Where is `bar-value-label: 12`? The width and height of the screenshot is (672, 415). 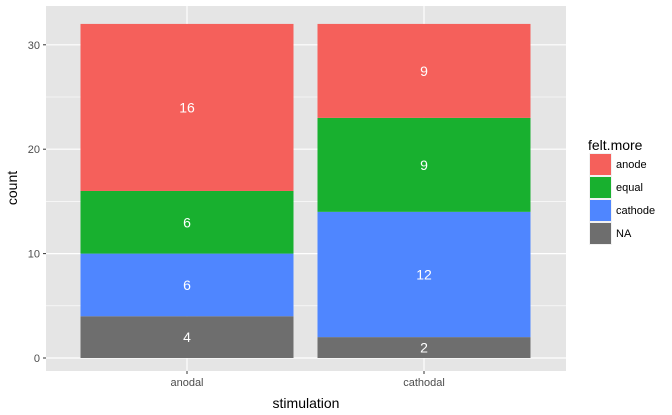 bar-value-label: 12 is located at coordinates (424, 274).